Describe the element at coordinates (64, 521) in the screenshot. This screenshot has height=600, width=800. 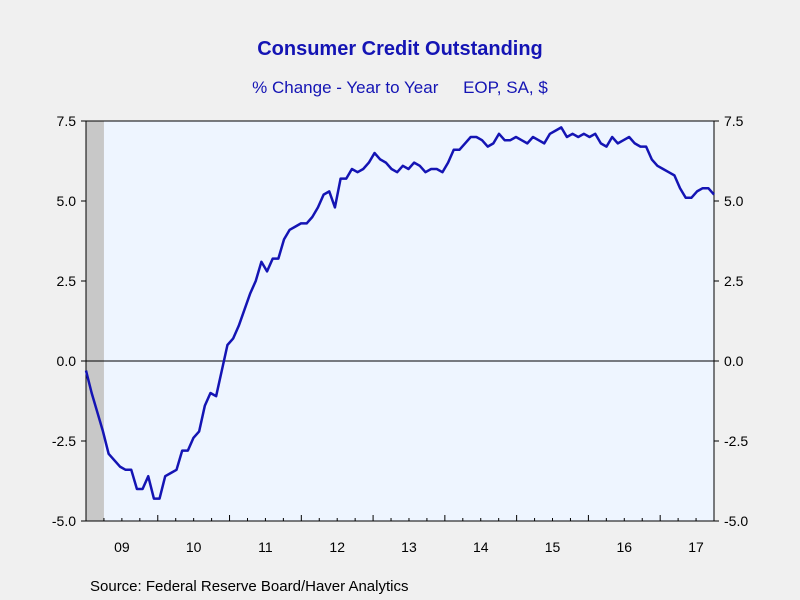
I see `y-tick-label-left: -5.0` at that location.